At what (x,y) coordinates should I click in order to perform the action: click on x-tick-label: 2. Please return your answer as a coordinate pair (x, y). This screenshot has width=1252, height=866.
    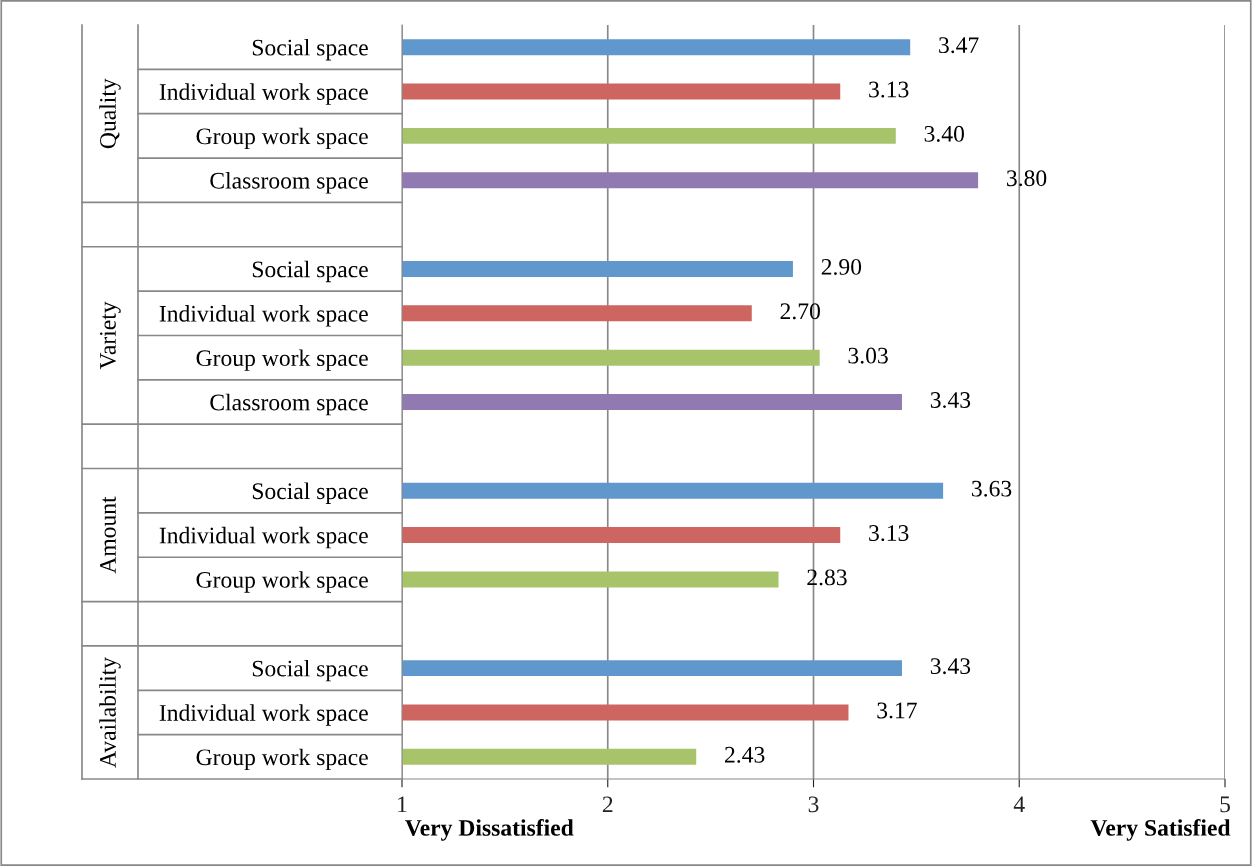
    Looking at the image, I should click on (607, 804).